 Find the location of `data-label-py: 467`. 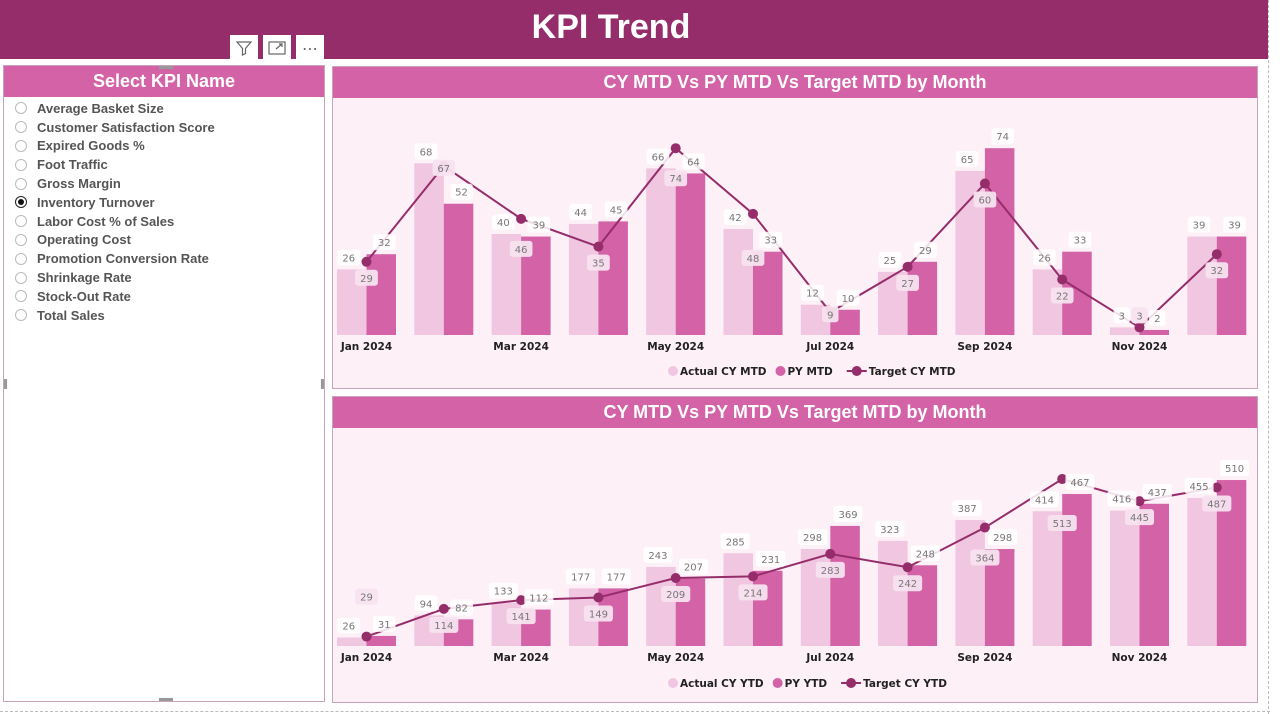

data-label-py: 467 is located at coordinates (1079, 483).